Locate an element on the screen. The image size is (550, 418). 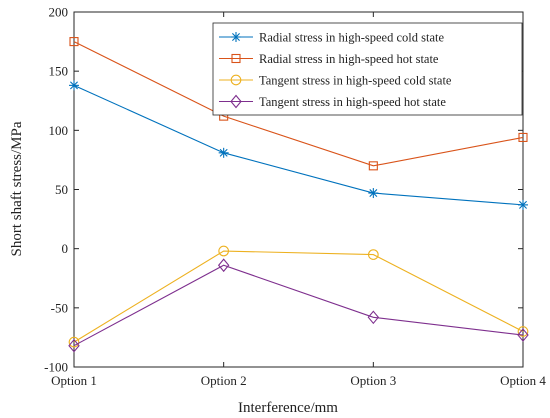
y-tick-label: 150 is located at coordinates (59, 71).